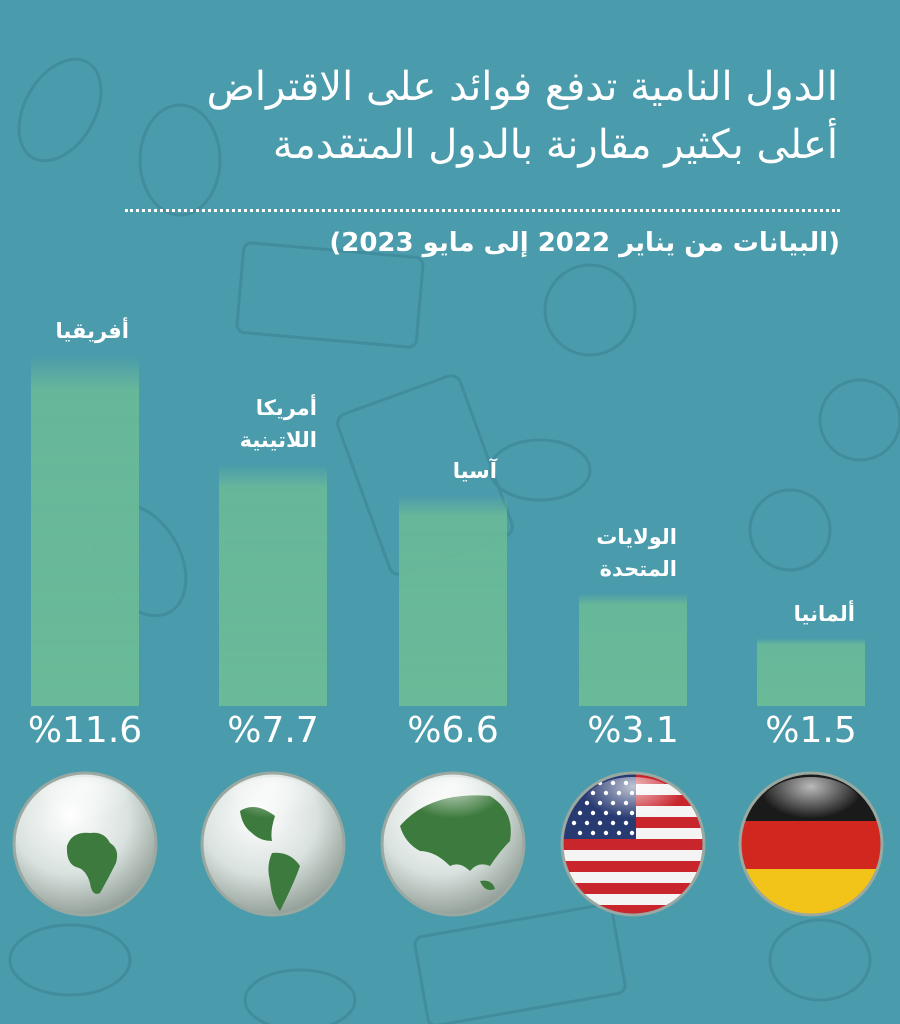 This screenshot has width=900, height=1024. What do you see at coordinates (636, 553) in the screenshot?
I see `category-label: الولايات المتحدة` at bounding box center [636, 553].